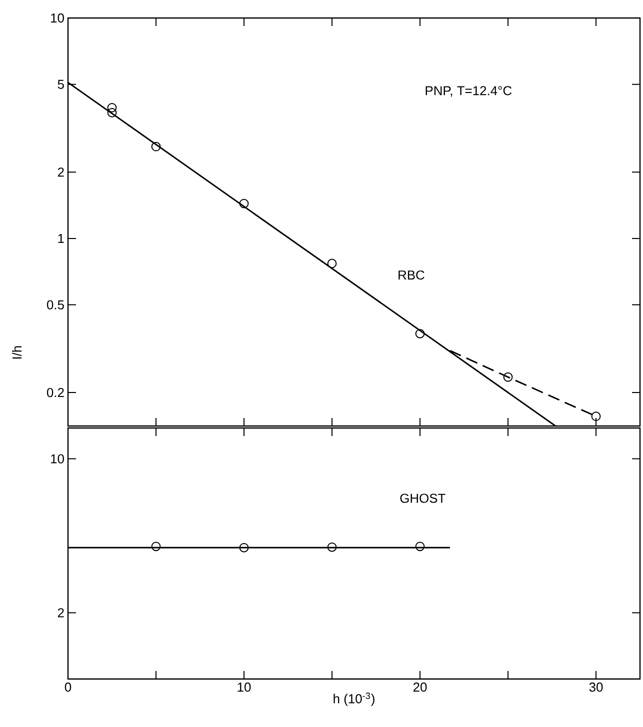 Image resolution: width=643 pixels, height=727 pixels. What do you see at coordinates (61, 84) in the screenshot?
I see `y-tick-label: 5` at bounding box center [61, 84].